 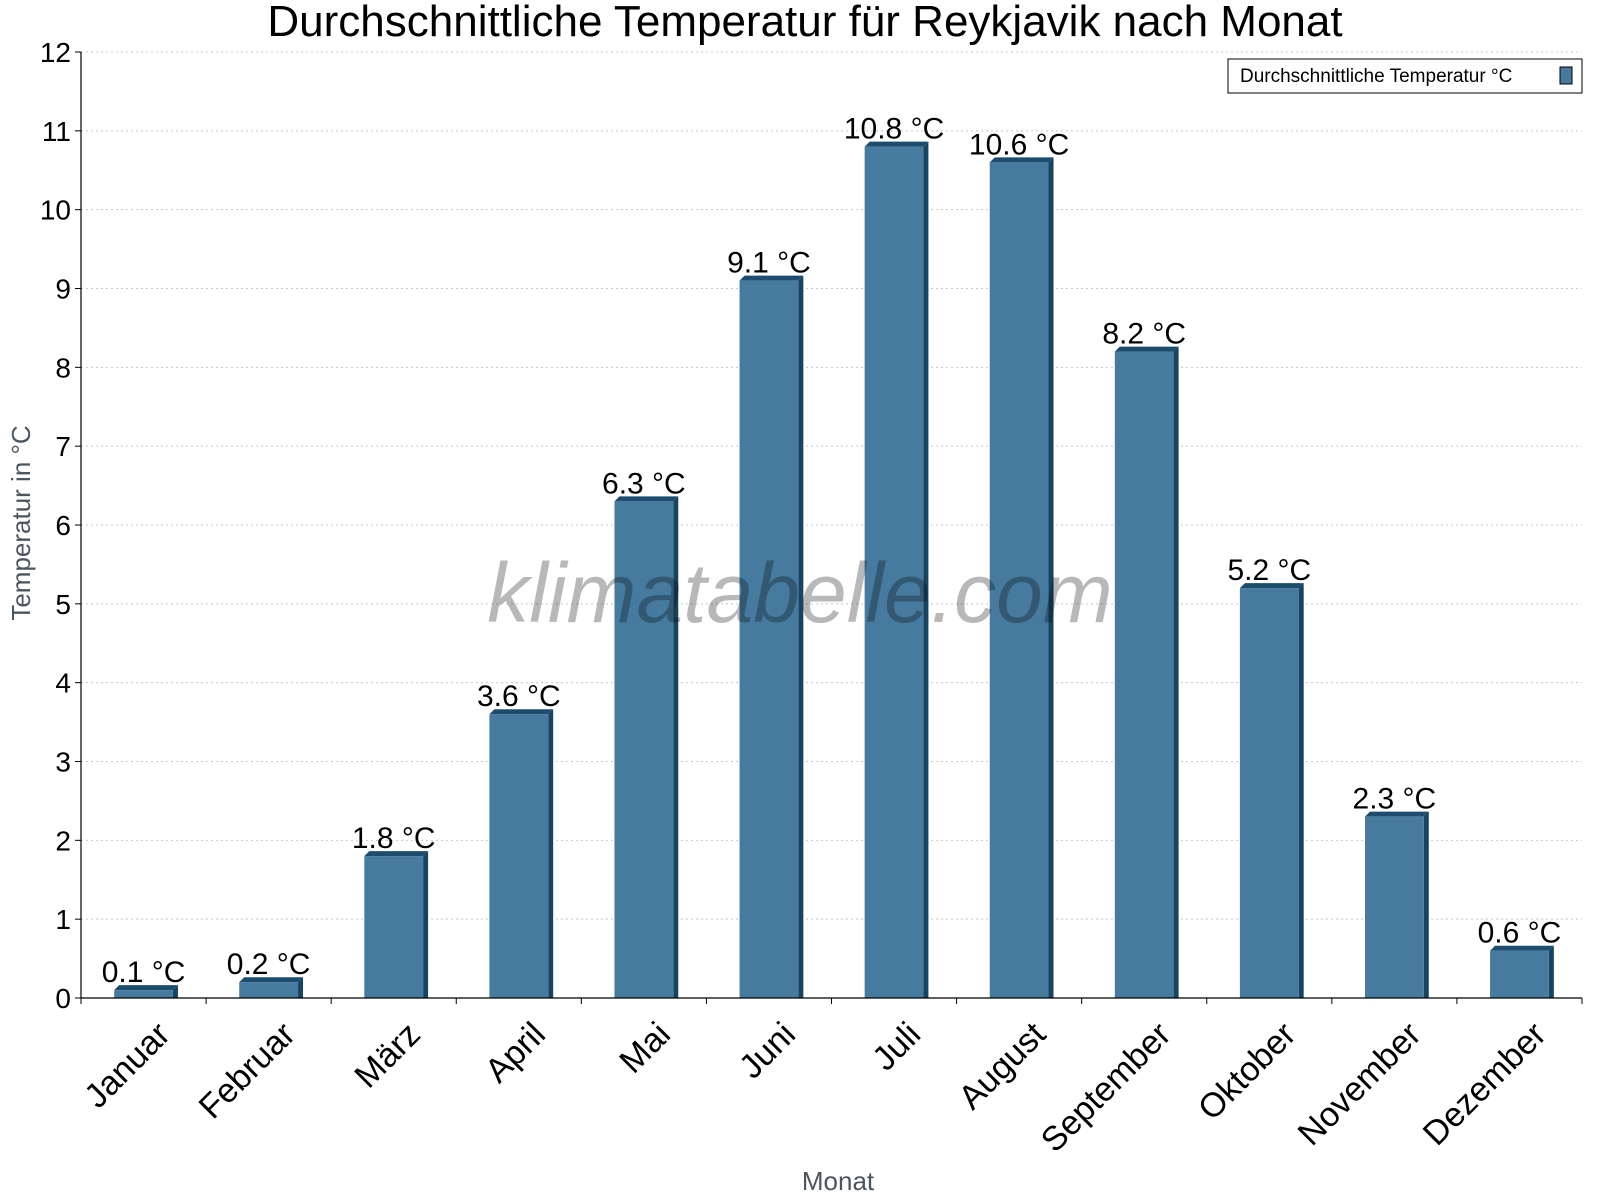 I want to click on x-axis-label: Monat, so click(x=838, y=1181).